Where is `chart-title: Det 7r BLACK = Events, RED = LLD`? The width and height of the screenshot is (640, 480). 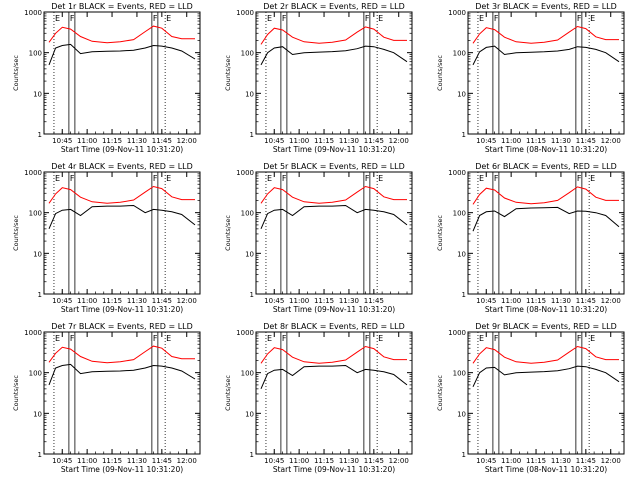
chart-title: Det 7r BLACK = Events, RED = LLD is located at coordinates (122, 326).